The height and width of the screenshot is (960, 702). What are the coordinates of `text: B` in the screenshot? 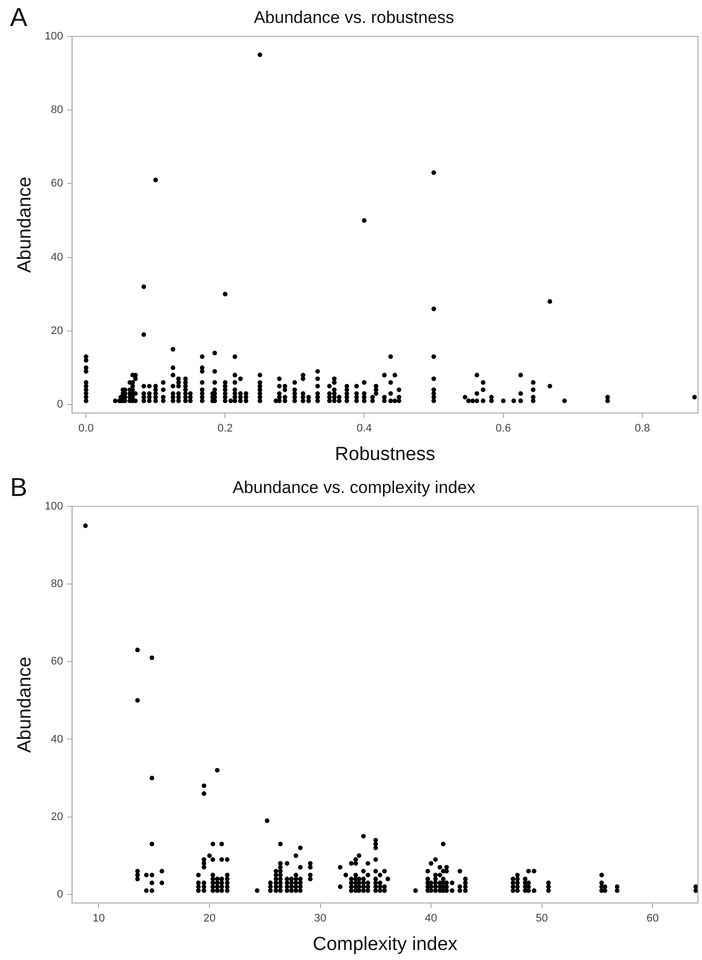 It's located at (19, 487).